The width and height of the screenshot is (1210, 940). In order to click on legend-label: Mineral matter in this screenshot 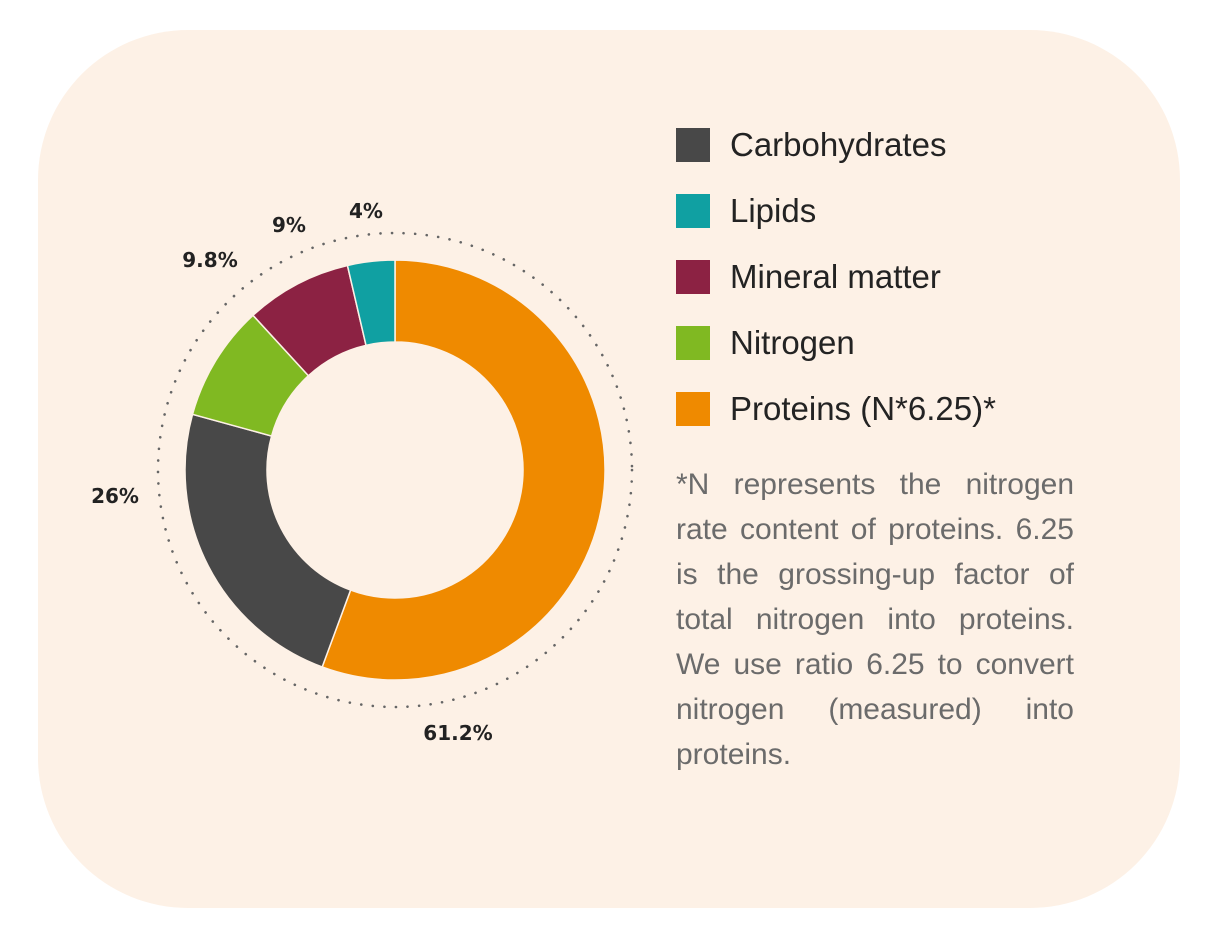, I will do `click(835, 276)`.